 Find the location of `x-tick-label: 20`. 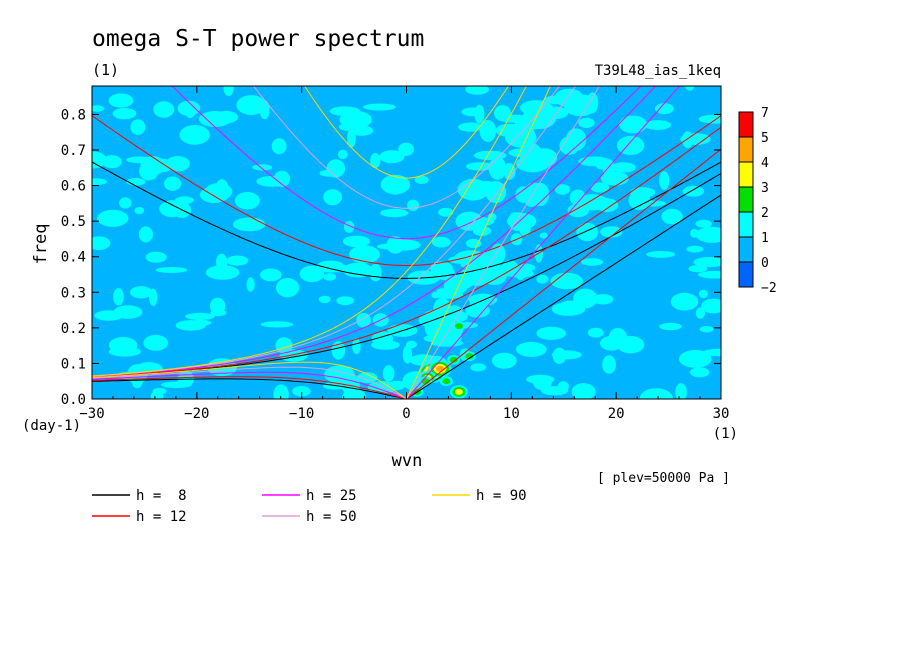

x-tick-label: 20 is located at coordinates (616, 414).